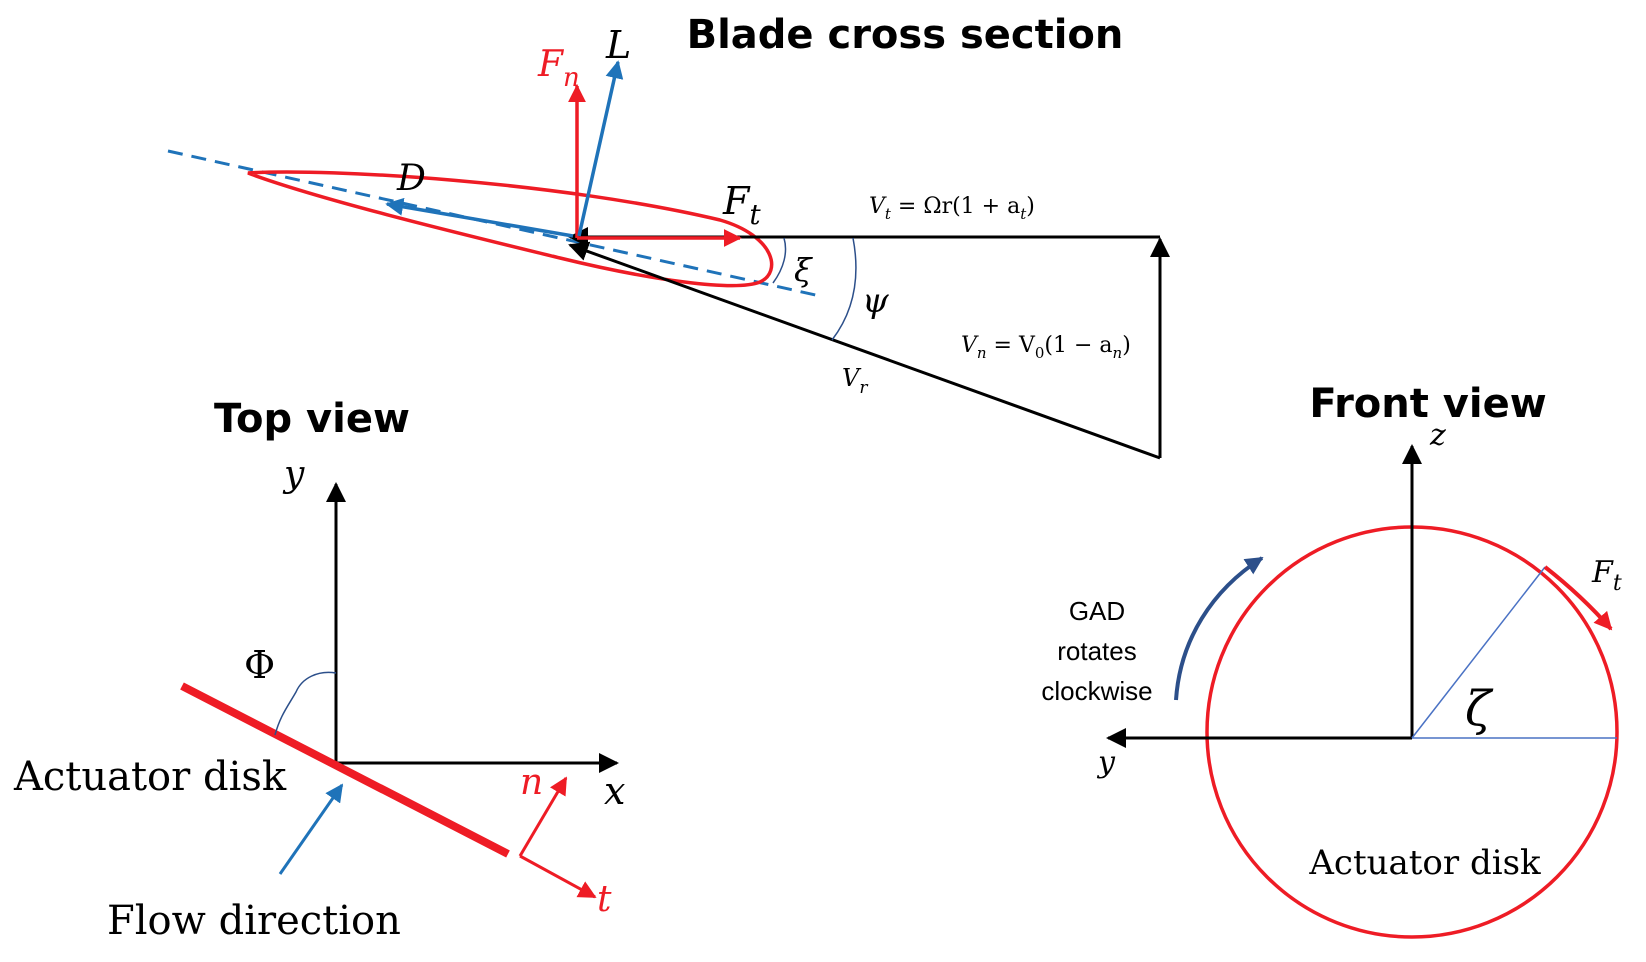  Describe the element at coordinates (905, 35) in the screenshot. I see `blade-cross-section-title: Blade cross section` at that location.